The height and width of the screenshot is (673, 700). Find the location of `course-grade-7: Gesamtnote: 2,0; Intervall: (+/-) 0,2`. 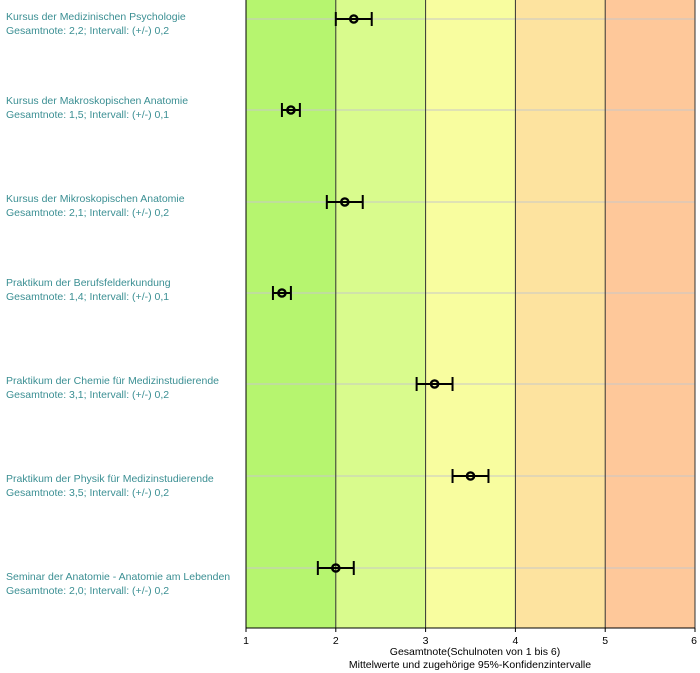

course-grade-7: Gesamtnote: 2,0; Intervall: (+/-) 0,2 is located at coordinates (87, 591).